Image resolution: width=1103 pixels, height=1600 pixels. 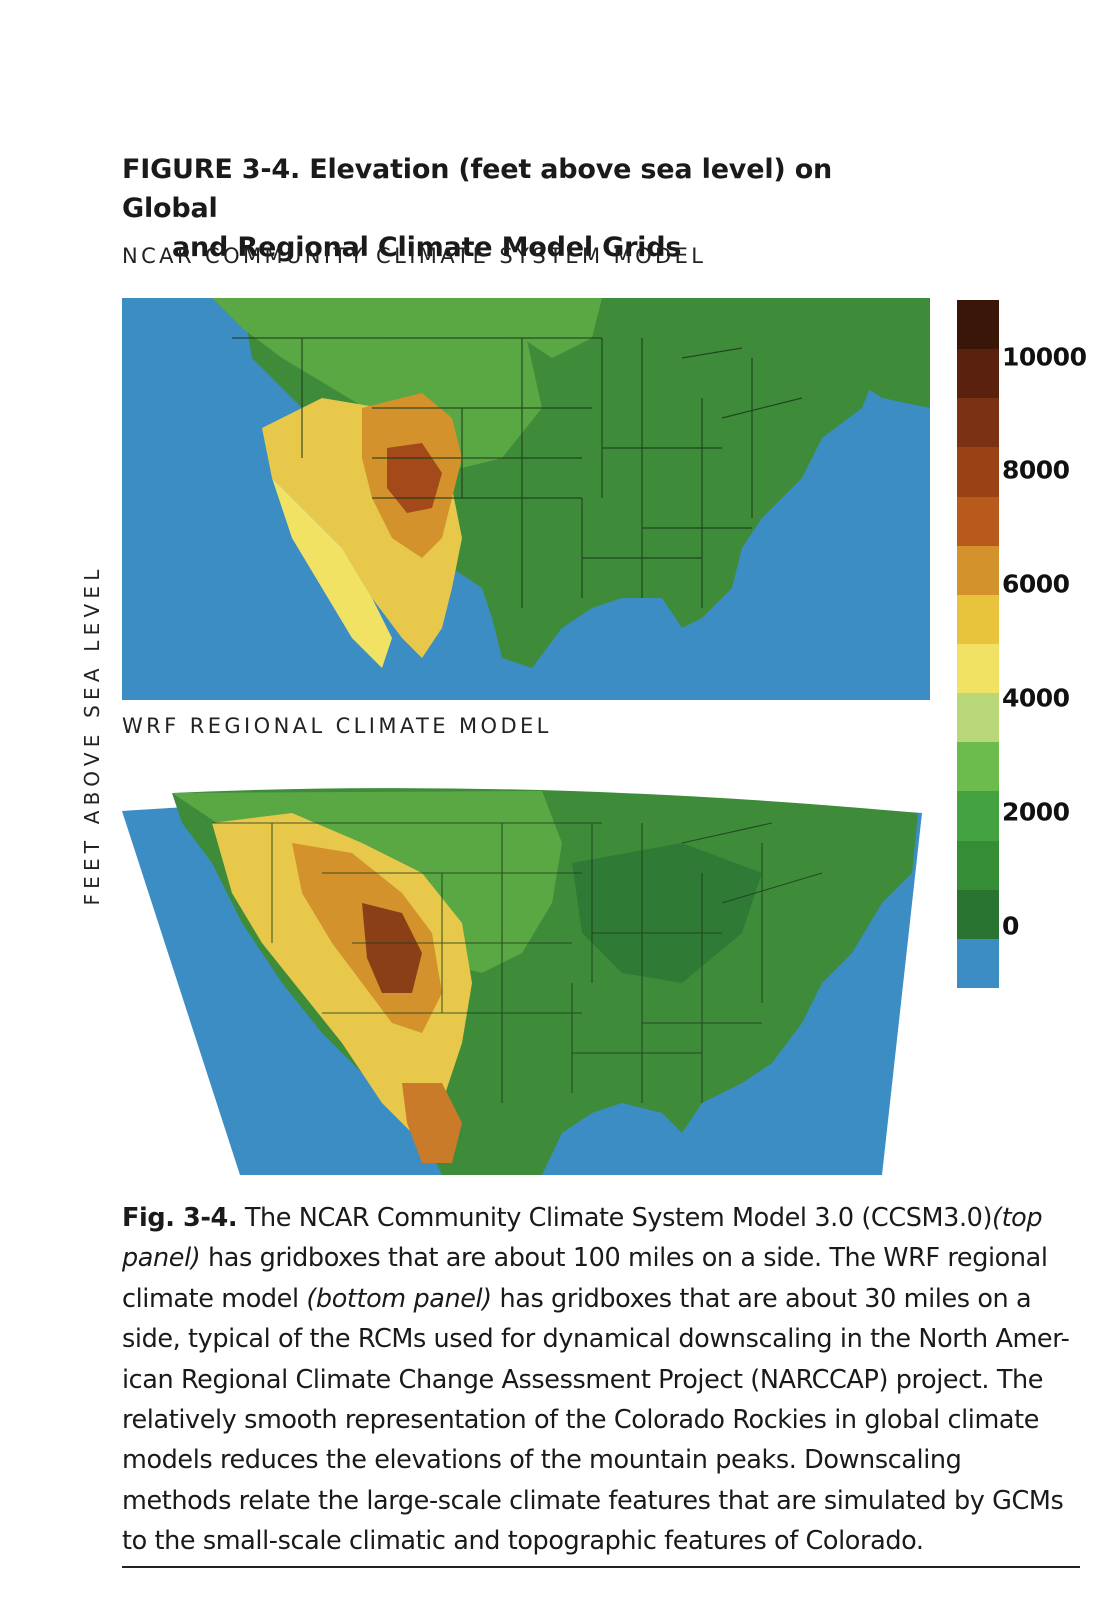 What do you see at coordinates (332, 573) in the screenshot?
I see `sierra-light` at bounding box center [332, 573].